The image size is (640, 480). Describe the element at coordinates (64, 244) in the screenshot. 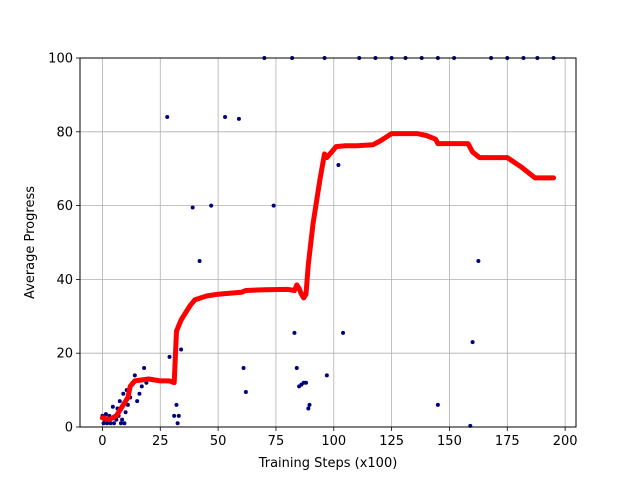

I see `y-axis-ticks: 0 20 40 60 80 100` at that location.